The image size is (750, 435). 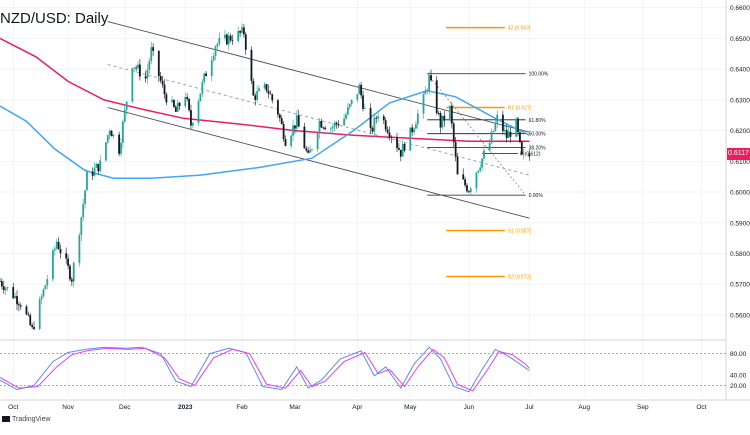 I want to click on x-tick-label: Nov, so click(x=68, y=407).